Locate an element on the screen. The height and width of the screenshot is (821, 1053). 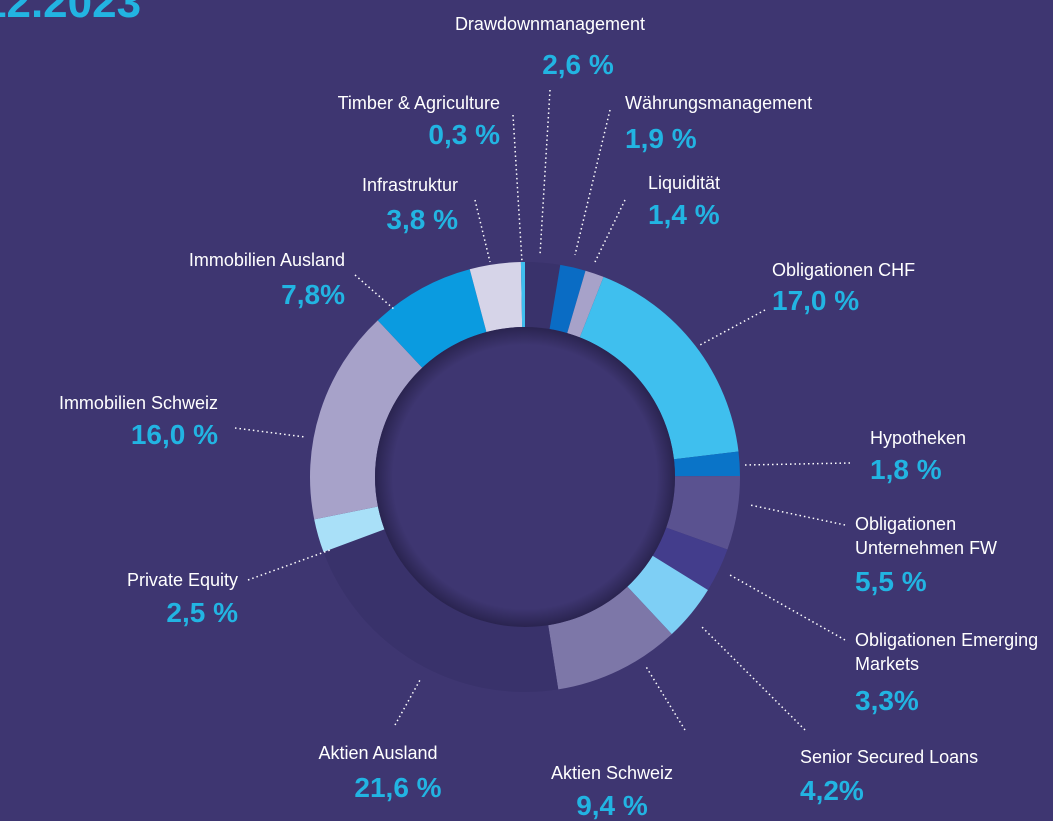
value-label: 0,3 % is located at coordinates (464, 134).